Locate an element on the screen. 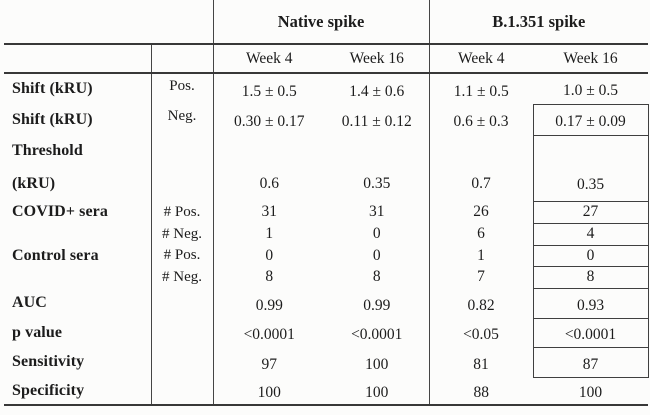 The width and height of the screenshot is (650, 415). row-covid-neg: # Neg. 1 0 6 4 is located at coordinates (326, 234).